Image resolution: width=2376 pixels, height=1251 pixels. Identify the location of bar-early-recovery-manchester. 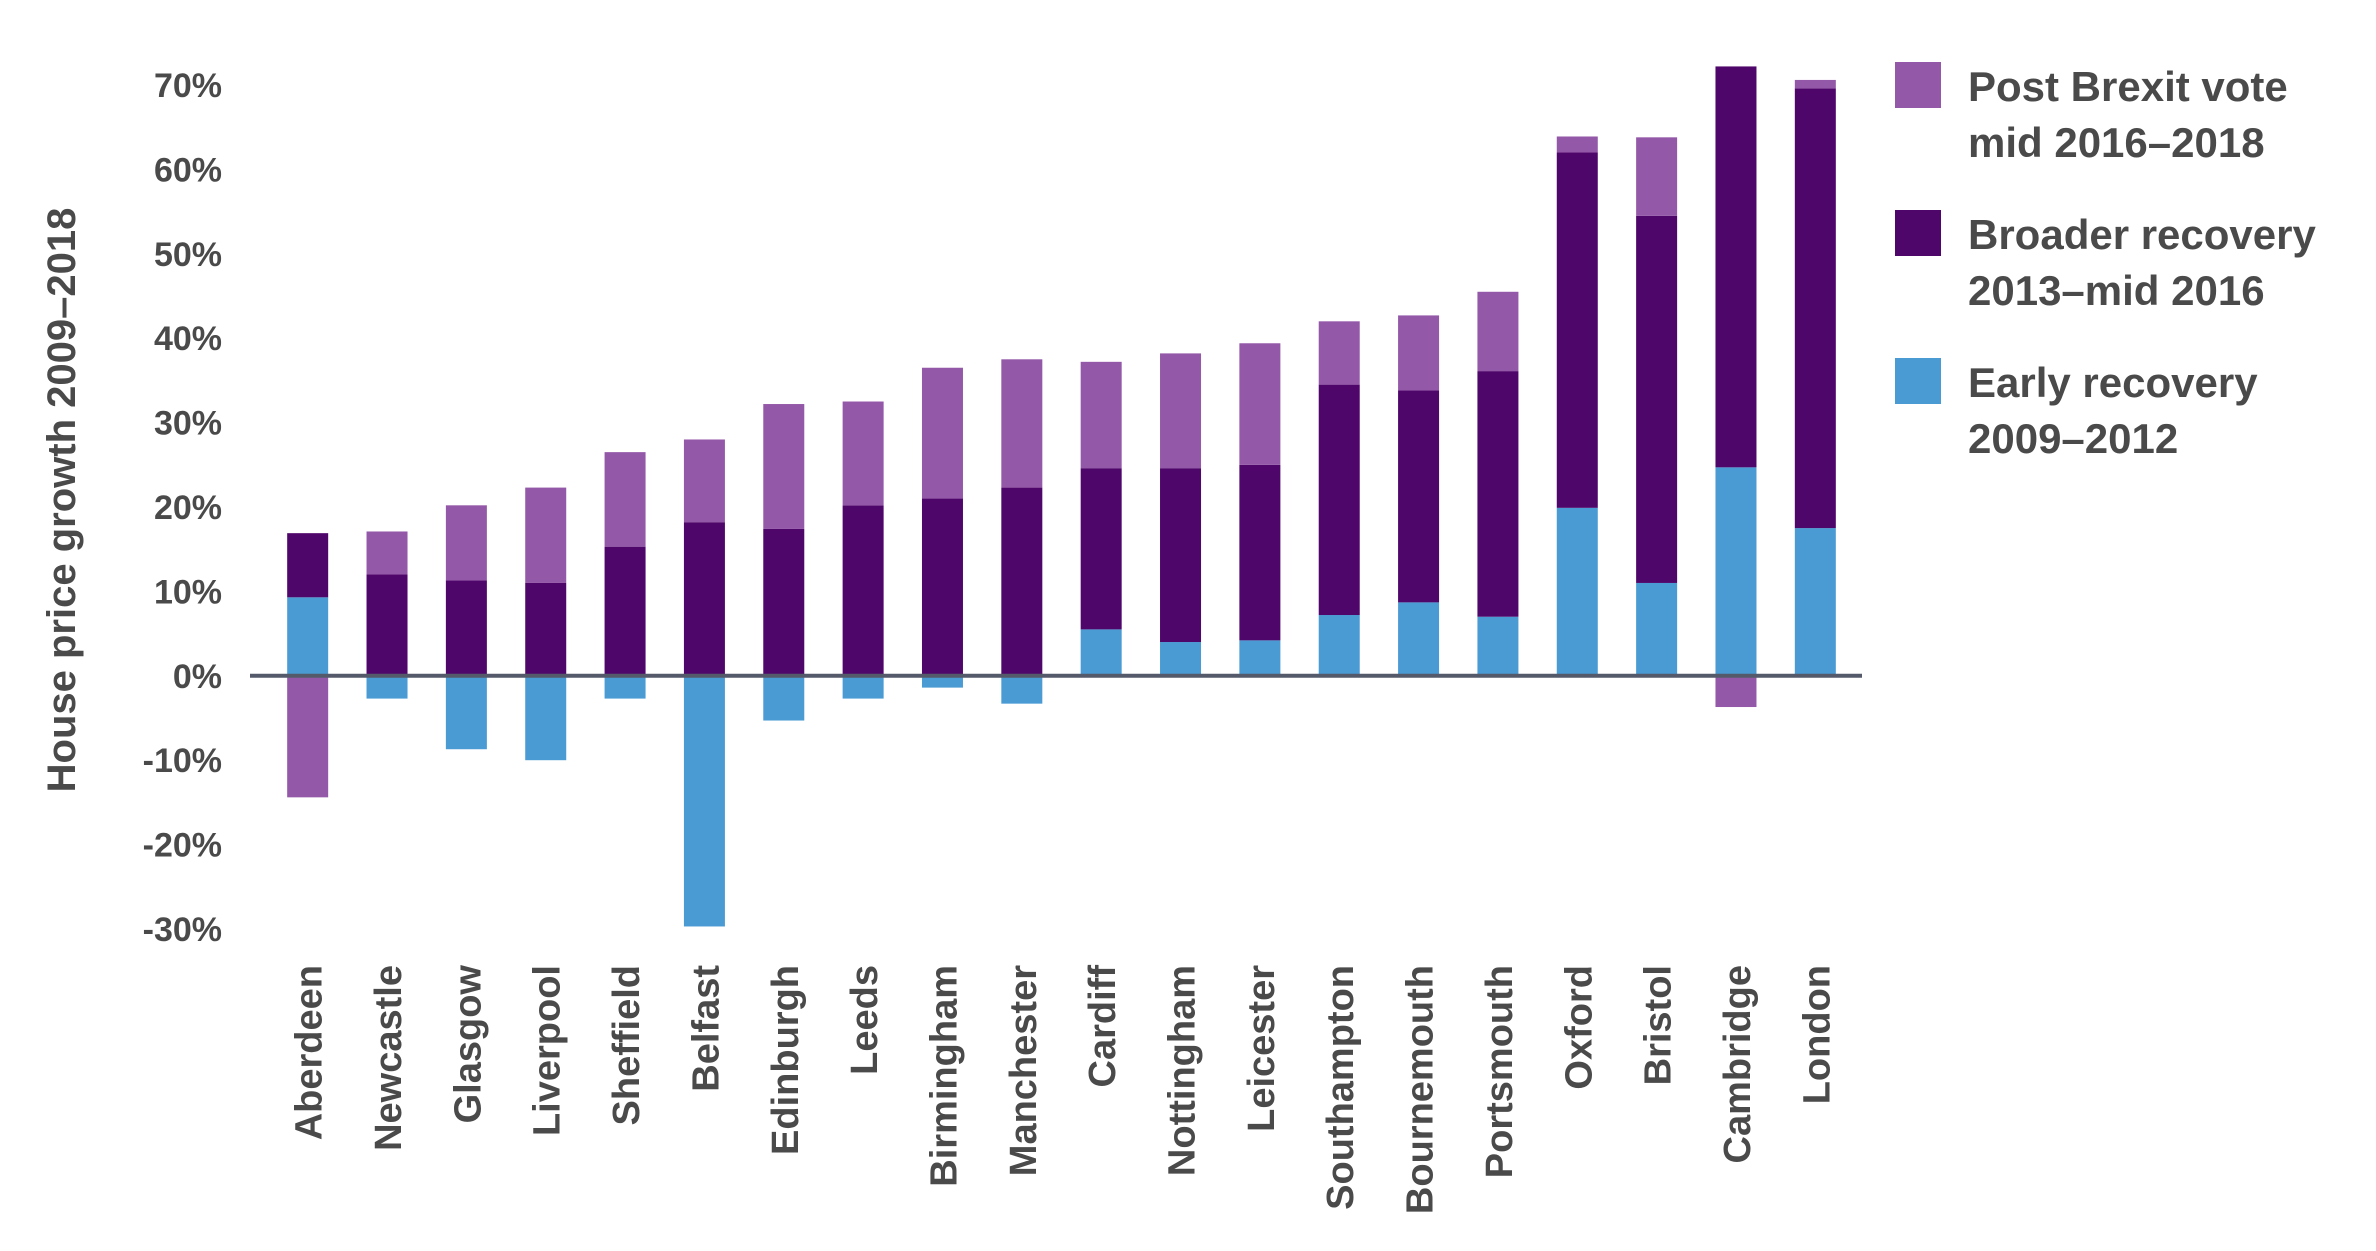
(1022, 689).